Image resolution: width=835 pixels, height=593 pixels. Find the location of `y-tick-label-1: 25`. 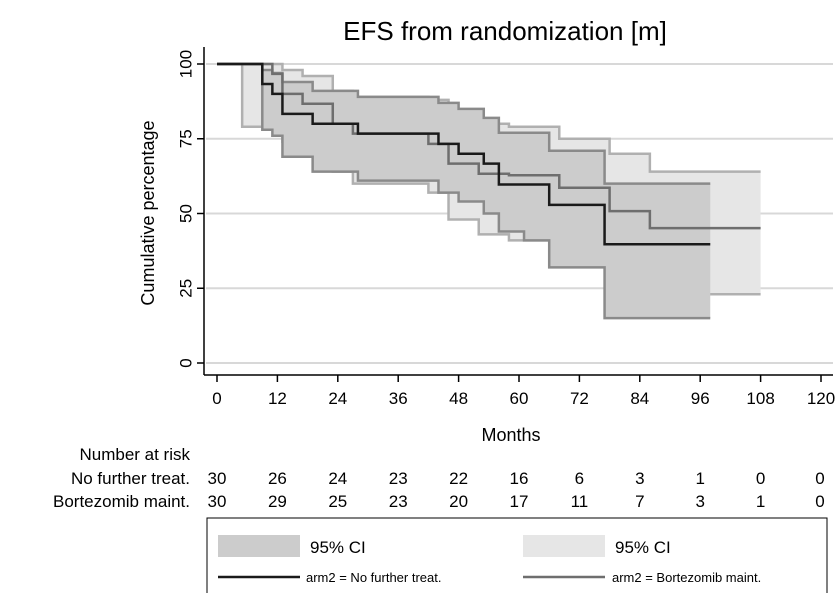

y-tick-label-1: 25 is located at coordinates (185, 288).